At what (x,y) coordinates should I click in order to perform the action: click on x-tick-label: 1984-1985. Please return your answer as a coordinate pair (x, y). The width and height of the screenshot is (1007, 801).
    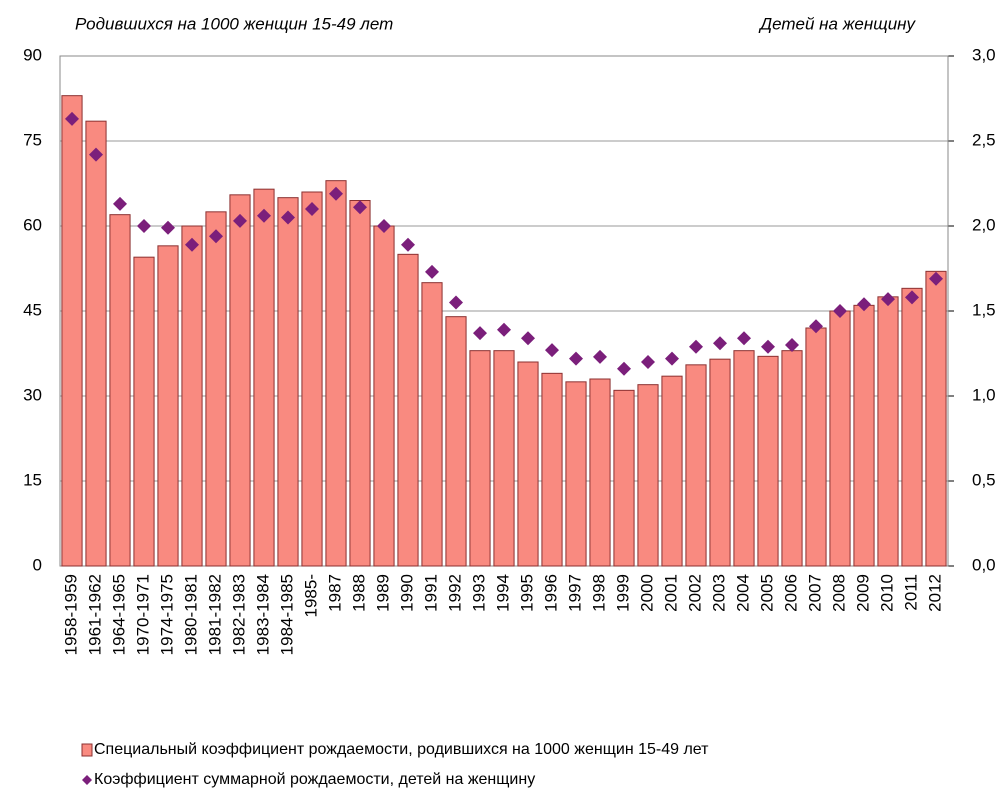
    Looking at the image, I should click on (286, 614).